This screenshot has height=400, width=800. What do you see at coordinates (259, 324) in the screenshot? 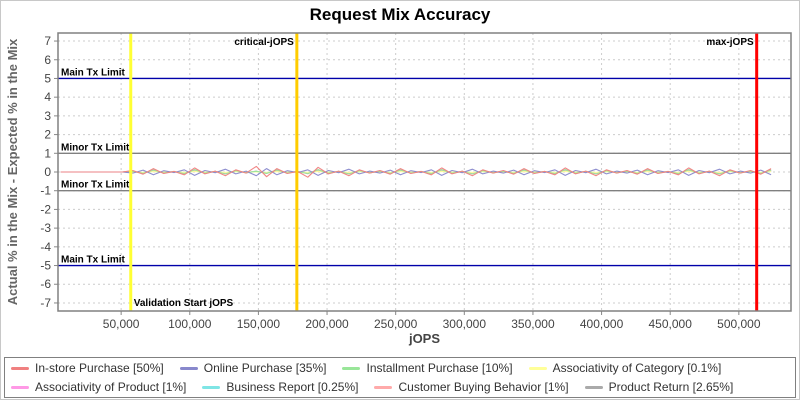
I see `x-tick-label: 150,000` at bounding box center [259, 324].